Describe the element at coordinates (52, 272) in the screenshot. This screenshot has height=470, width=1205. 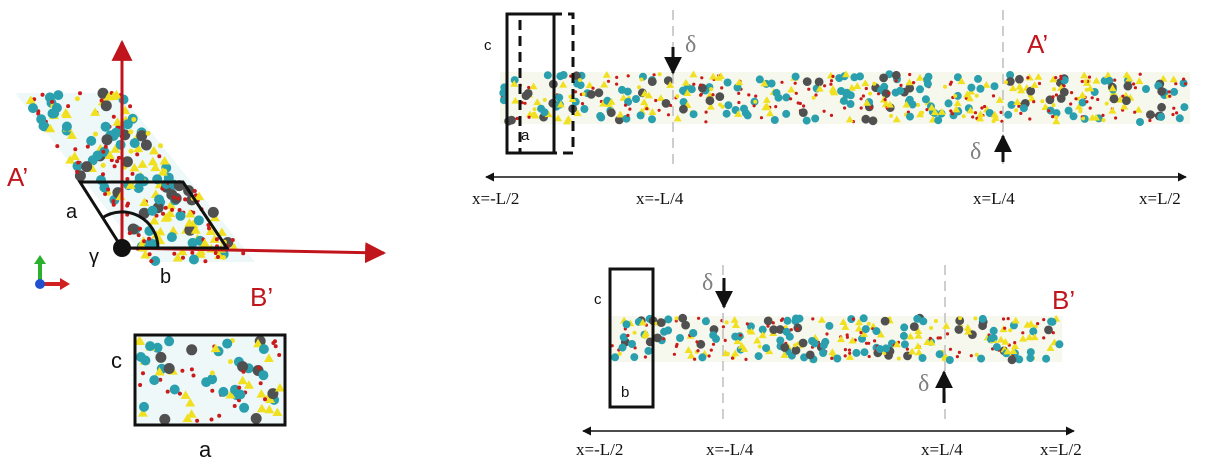
I see `axes-triad-icon` at that location.